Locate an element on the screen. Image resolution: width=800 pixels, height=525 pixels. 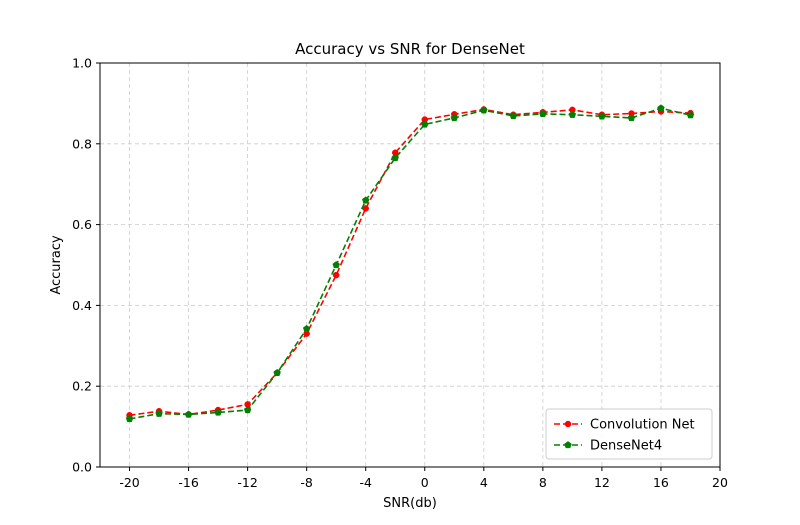
x-tick-label: 16 is located at coordinates (661, 482).